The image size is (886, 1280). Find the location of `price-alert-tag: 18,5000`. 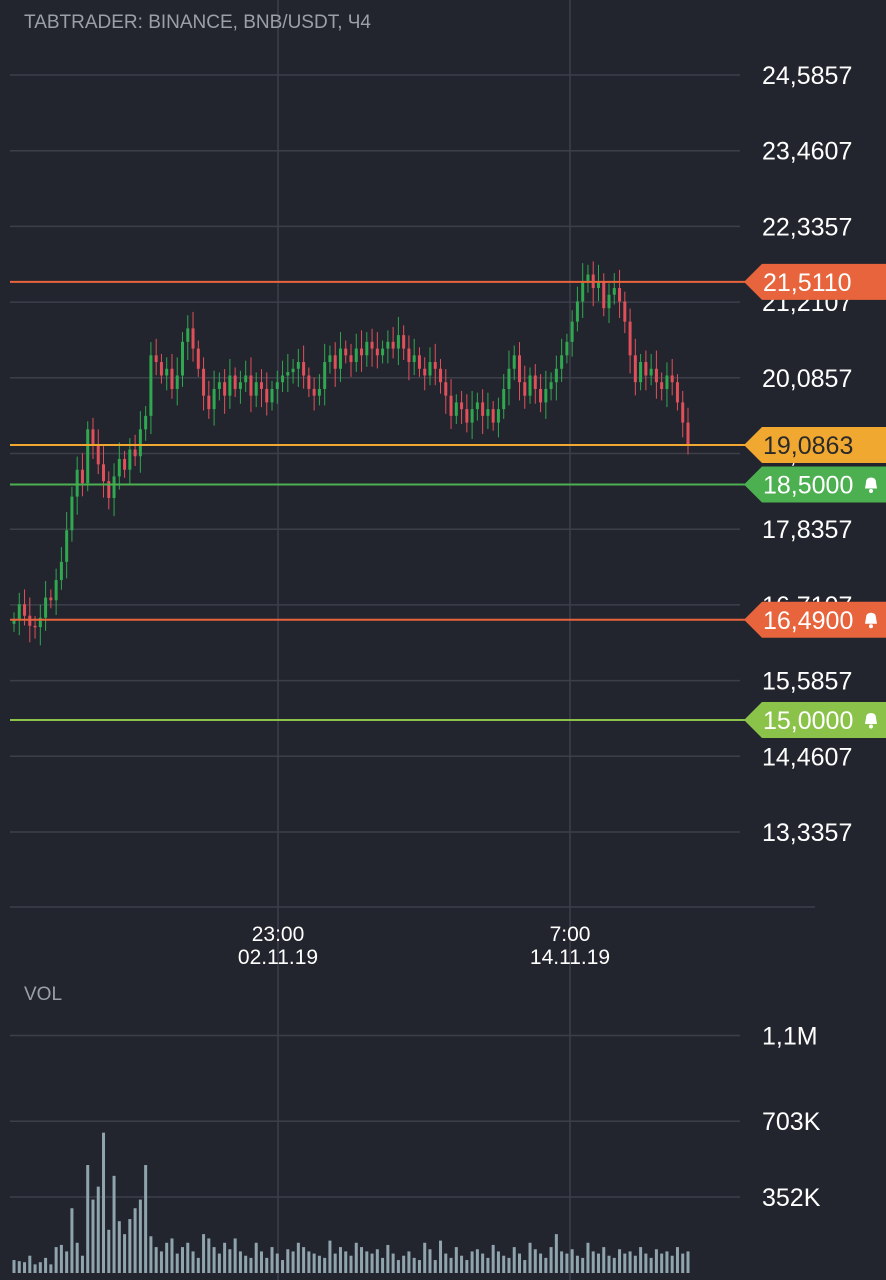

price-alert-tag: 18,5000 is located at coordinates (815, 484).